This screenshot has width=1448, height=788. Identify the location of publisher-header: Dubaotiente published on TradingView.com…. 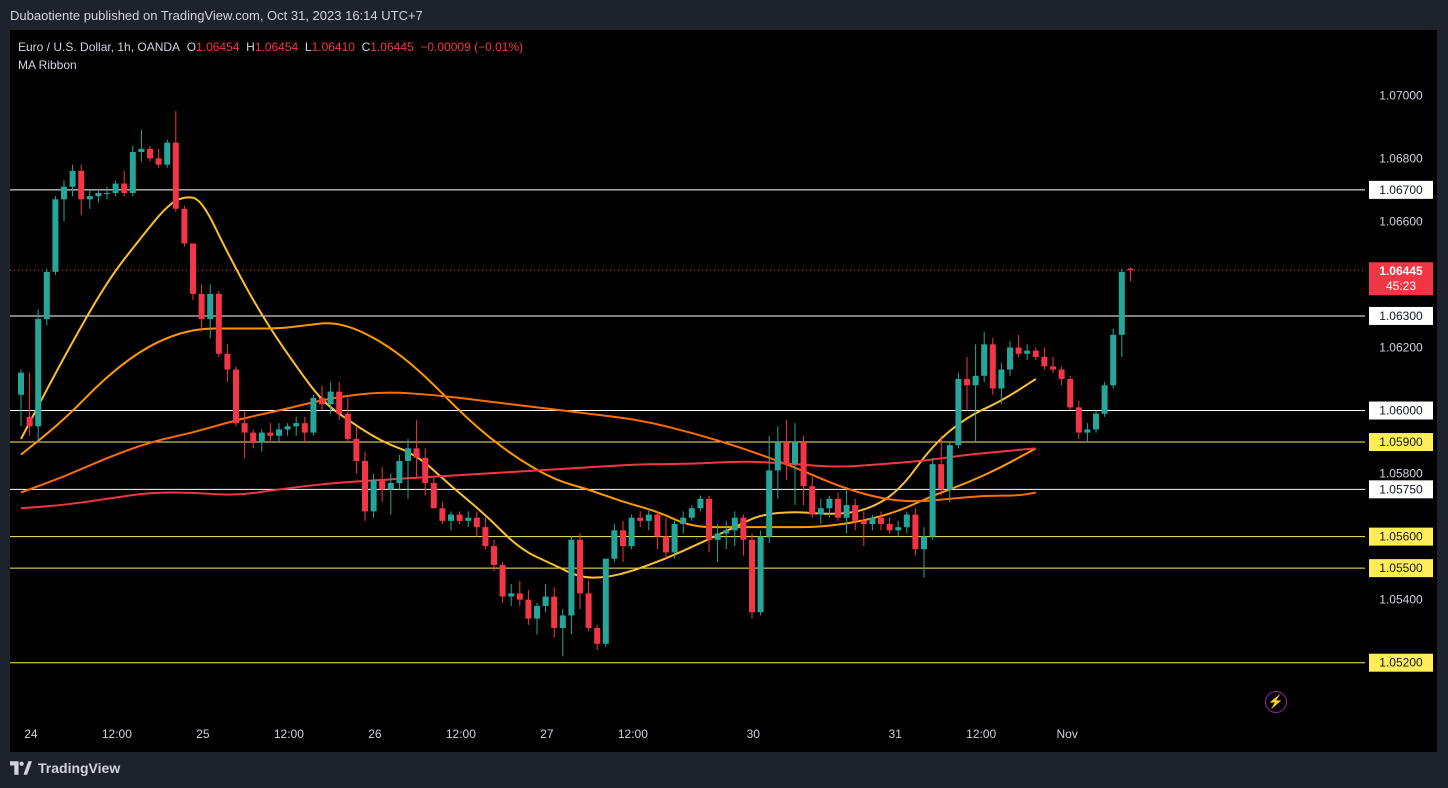
(216, 15).